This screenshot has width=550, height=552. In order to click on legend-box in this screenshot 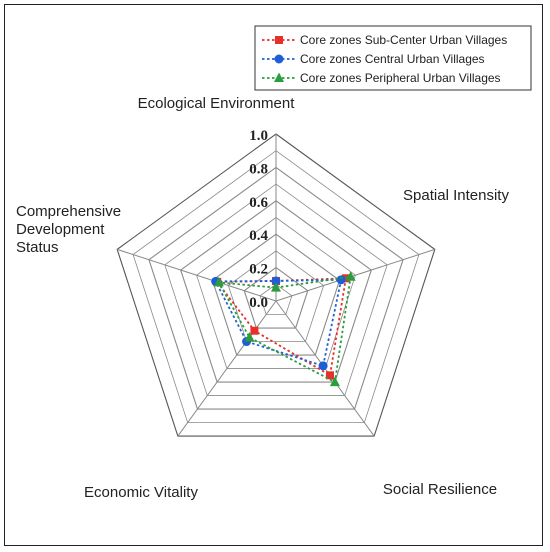, I will do `click(393, 58)`.